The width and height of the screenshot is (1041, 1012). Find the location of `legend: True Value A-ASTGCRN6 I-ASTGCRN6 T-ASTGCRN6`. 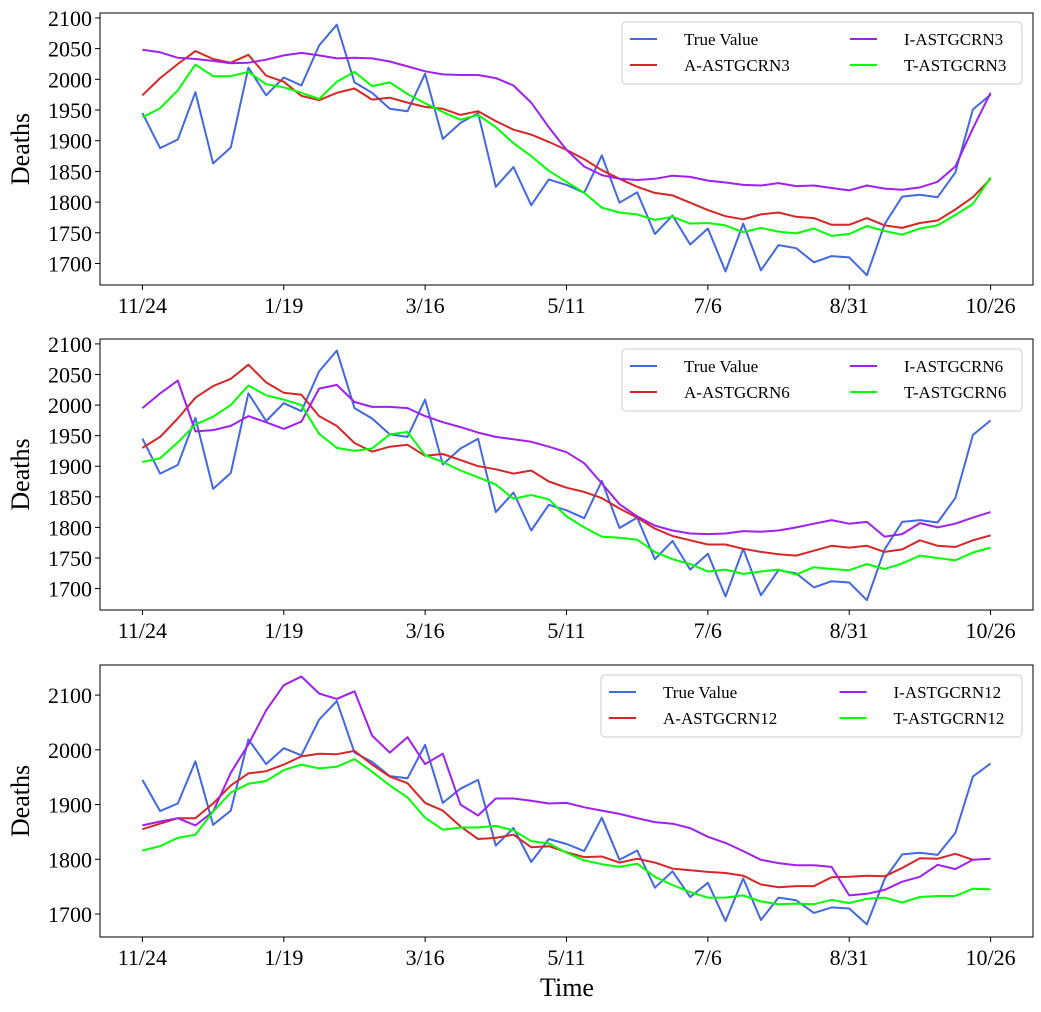

legend: True Value A-ASTGCRN6 I-ASTGCRN6 T-ASTGCRN6 is located at coordinates (822, 380).